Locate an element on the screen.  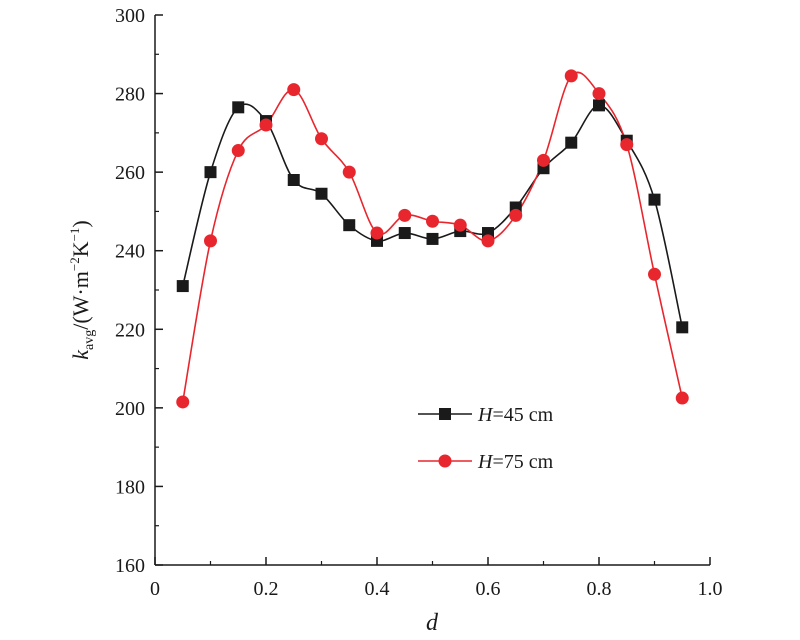
legend: H=45 cm H=75 cm is located at coordinates (486, 438).